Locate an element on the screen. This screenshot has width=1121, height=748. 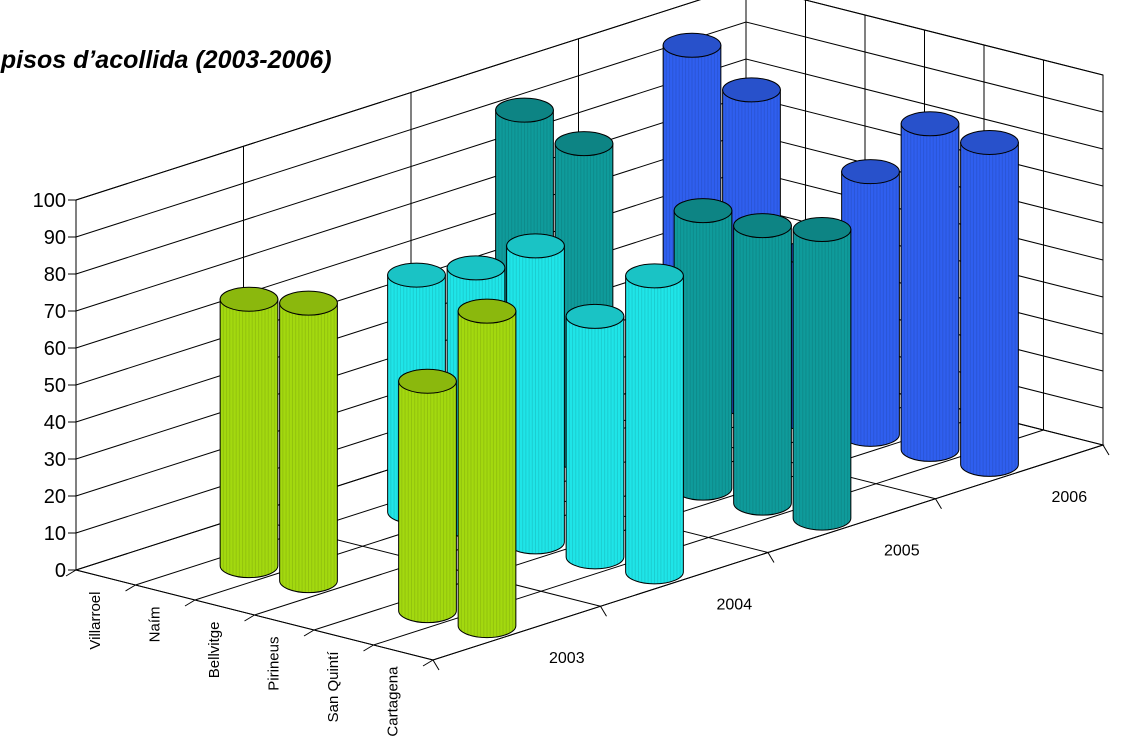
x-tick-label-villarroel: Villarroel is located at coordinates (95, 621).